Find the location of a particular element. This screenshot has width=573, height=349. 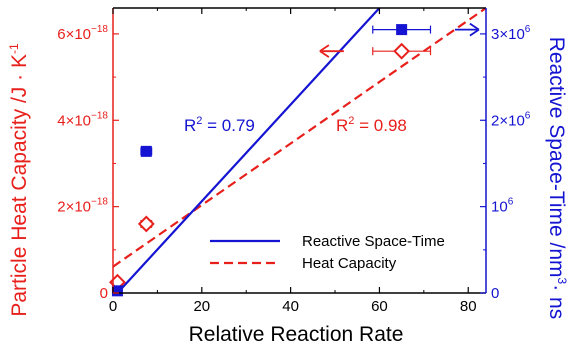

left-tick-label: 4×10⁻¹⁸ is located at coordinates (82, 119).